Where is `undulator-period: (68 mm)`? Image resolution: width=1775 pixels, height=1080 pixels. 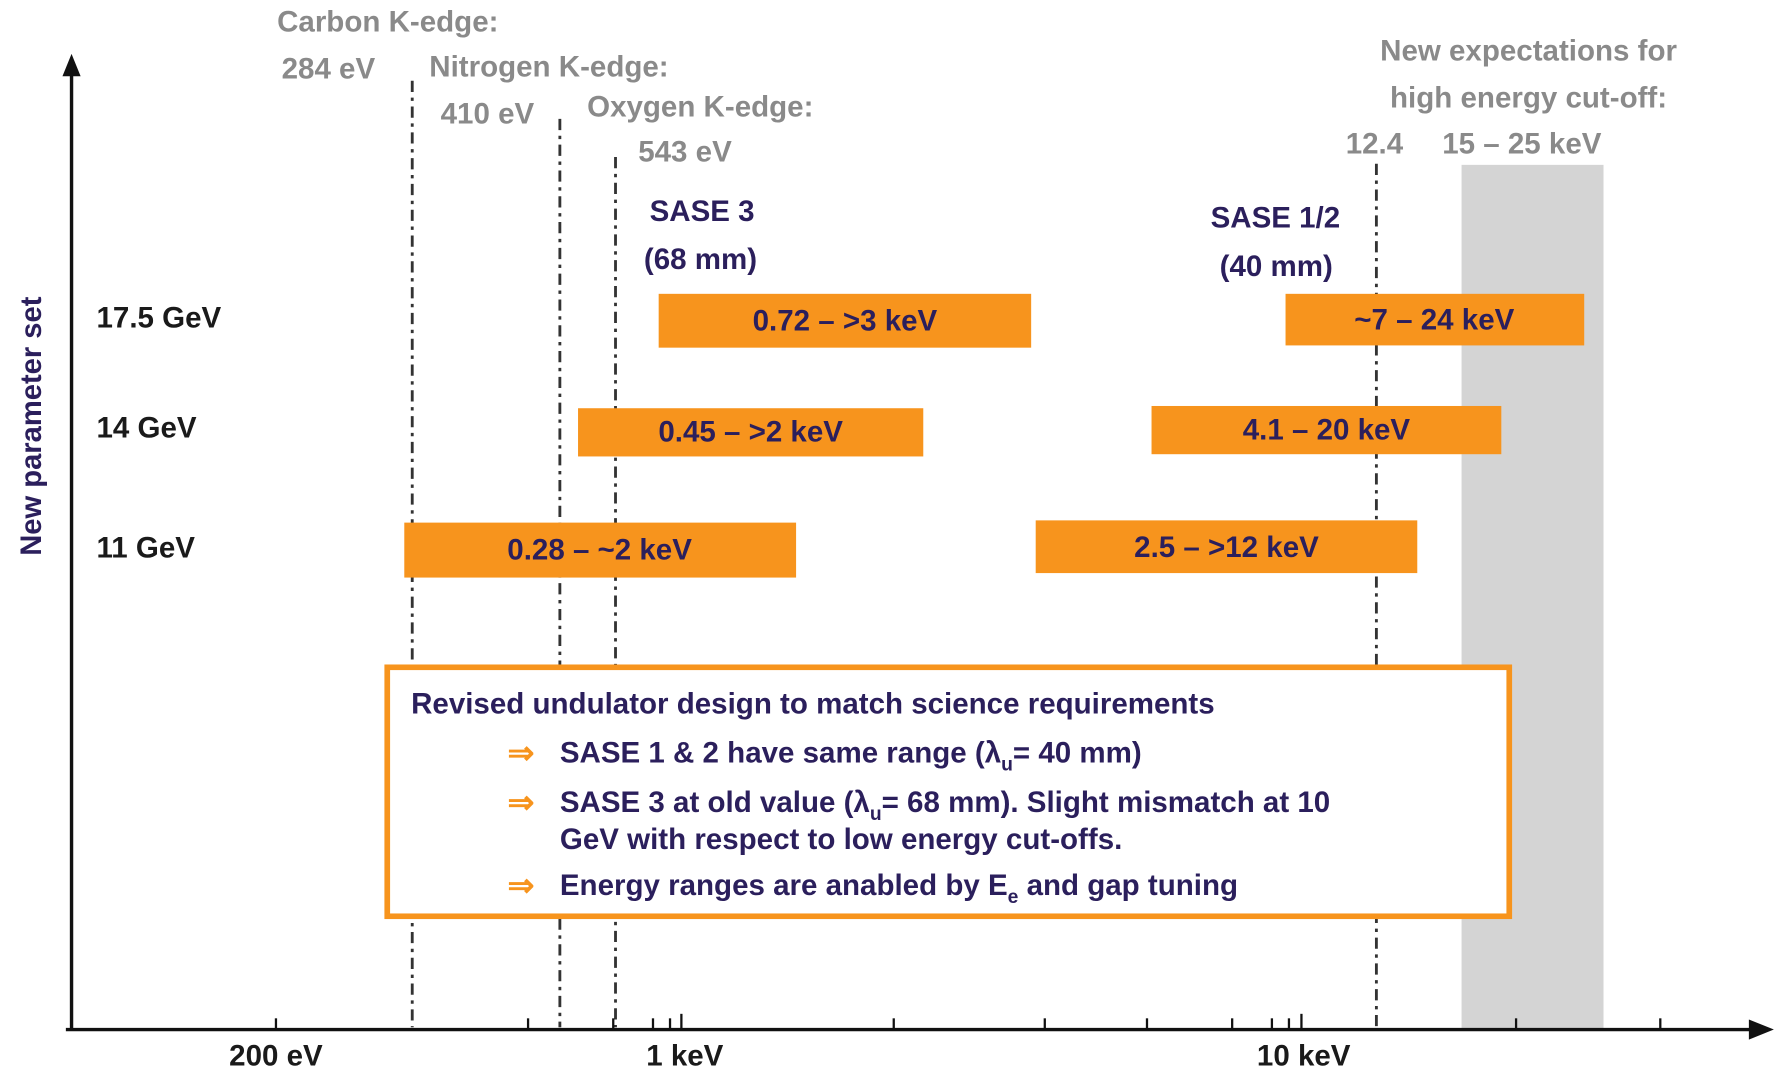 undulator-period: (68 mm) is located at coordinates (700, 259).